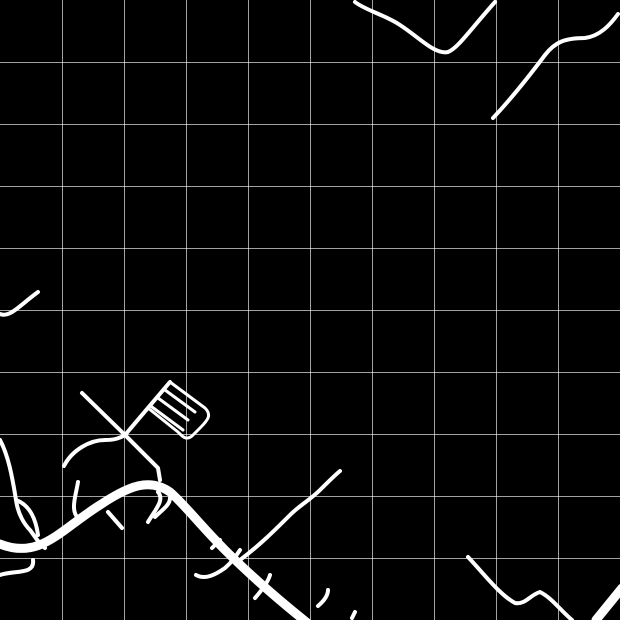 This screenshot has width=620, height=620. I want to click on road-south-spur, so click(115, 520).